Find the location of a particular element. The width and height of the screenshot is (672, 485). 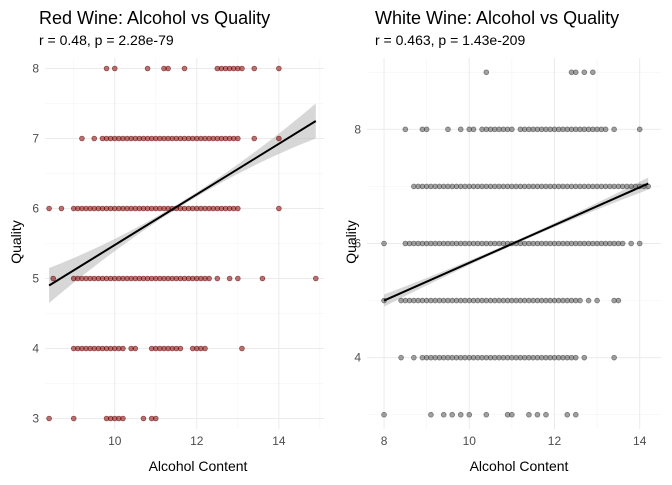

y-tick-label: 7 is located at coordinates (35, 139).